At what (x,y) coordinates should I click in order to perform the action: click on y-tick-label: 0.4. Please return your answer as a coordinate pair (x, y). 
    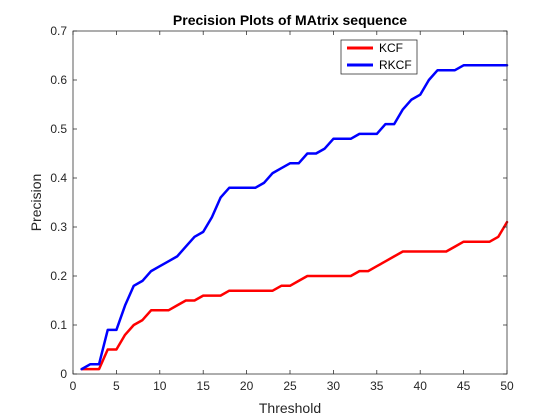
    Looking at the image, I should click on (58, 178).